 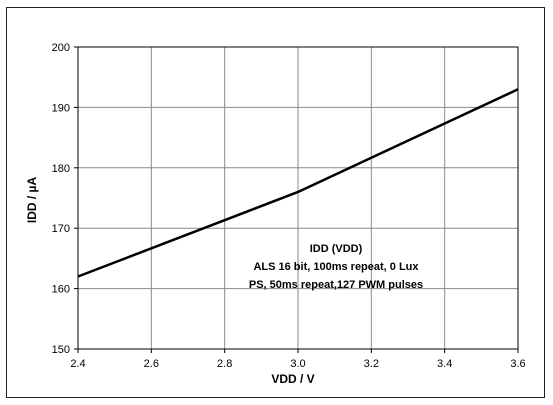 What do you see at coordinates (61, 290) in the screenshot?
I see `y-tick-label: 160` at bounding box center [61, 290].